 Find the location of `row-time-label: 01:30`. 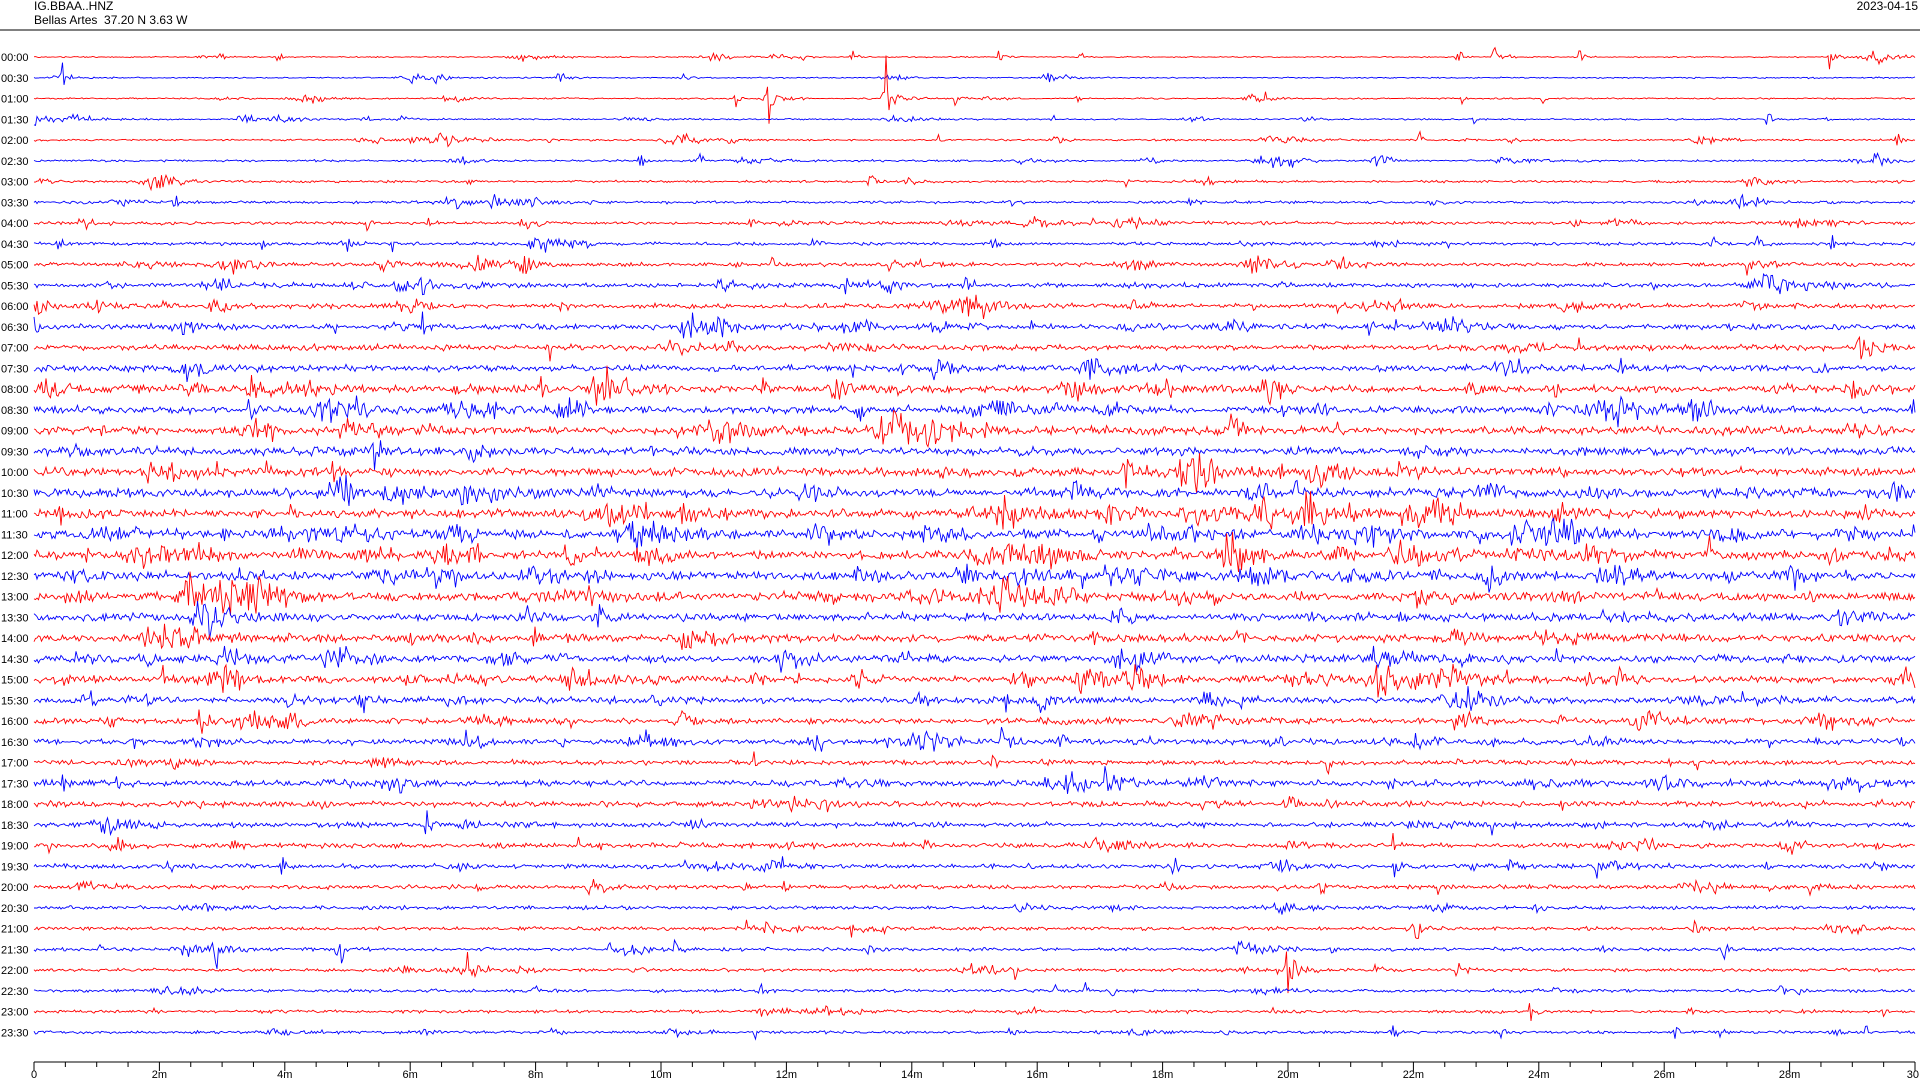

row-time-label: 01:30 is located at coordinates (15, 120).